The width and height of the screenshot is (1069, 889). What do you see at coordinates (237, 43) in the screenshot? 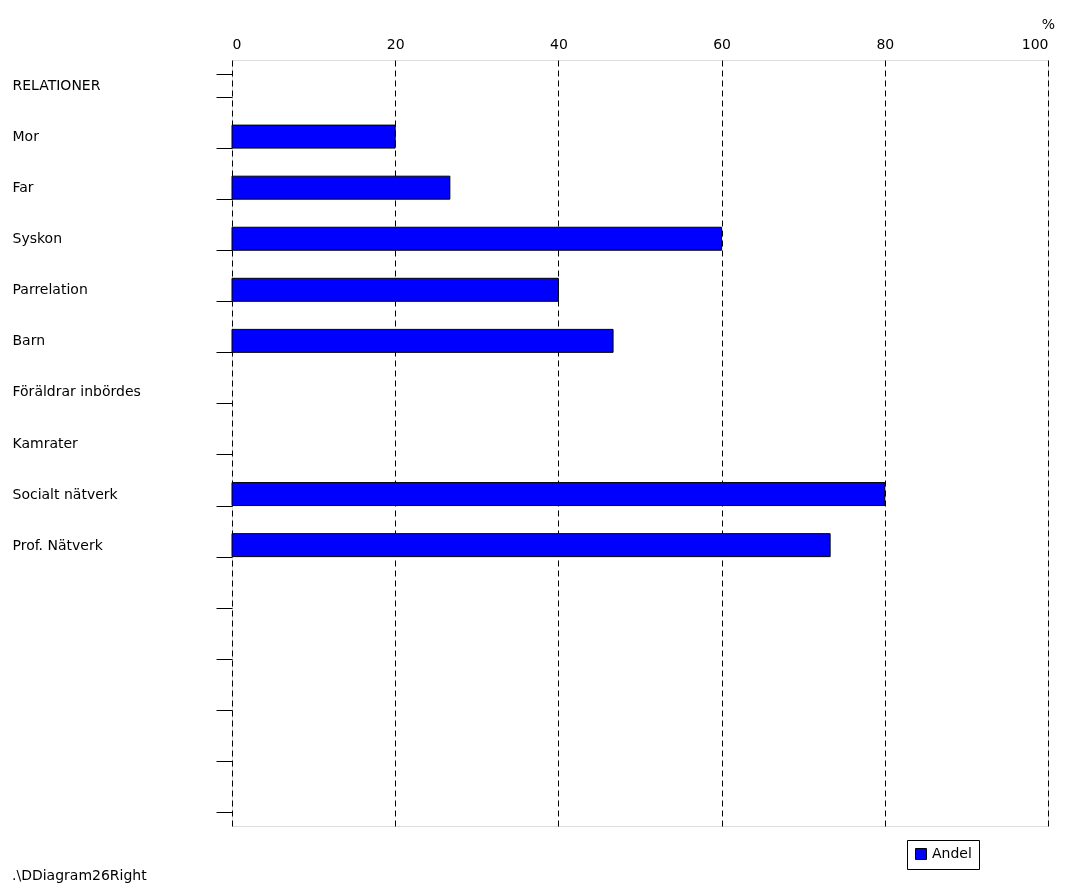
I see `x-tick-label: 0` at bounding box center [237, 43].